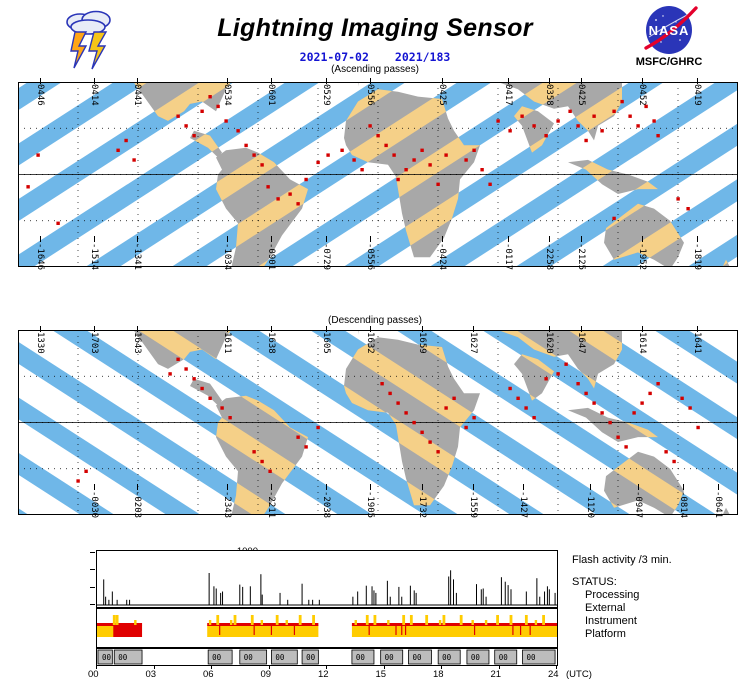  I want to click on orbit-time-label: 0534, so click(227, 95).